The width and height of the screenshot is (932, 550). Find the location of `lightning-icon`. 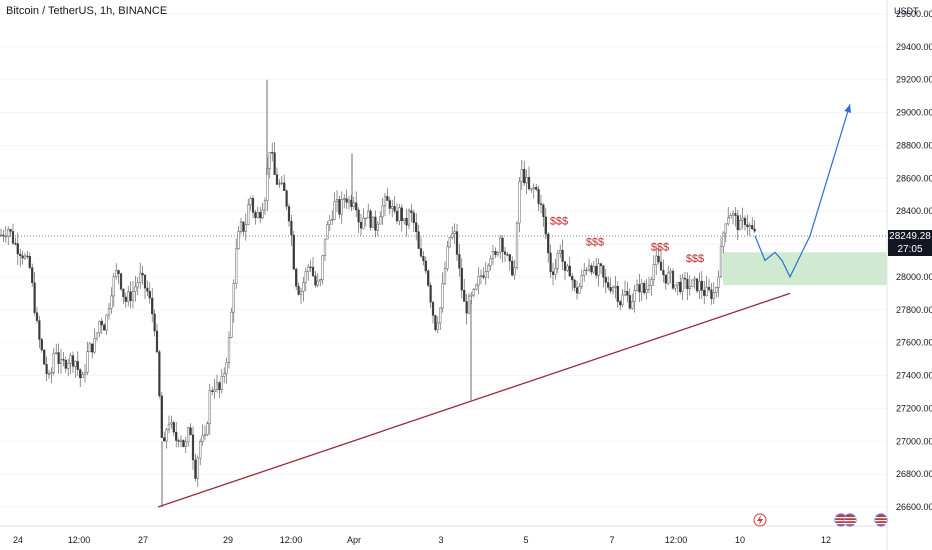

lightning-icon is located at coordinates (760, 520).